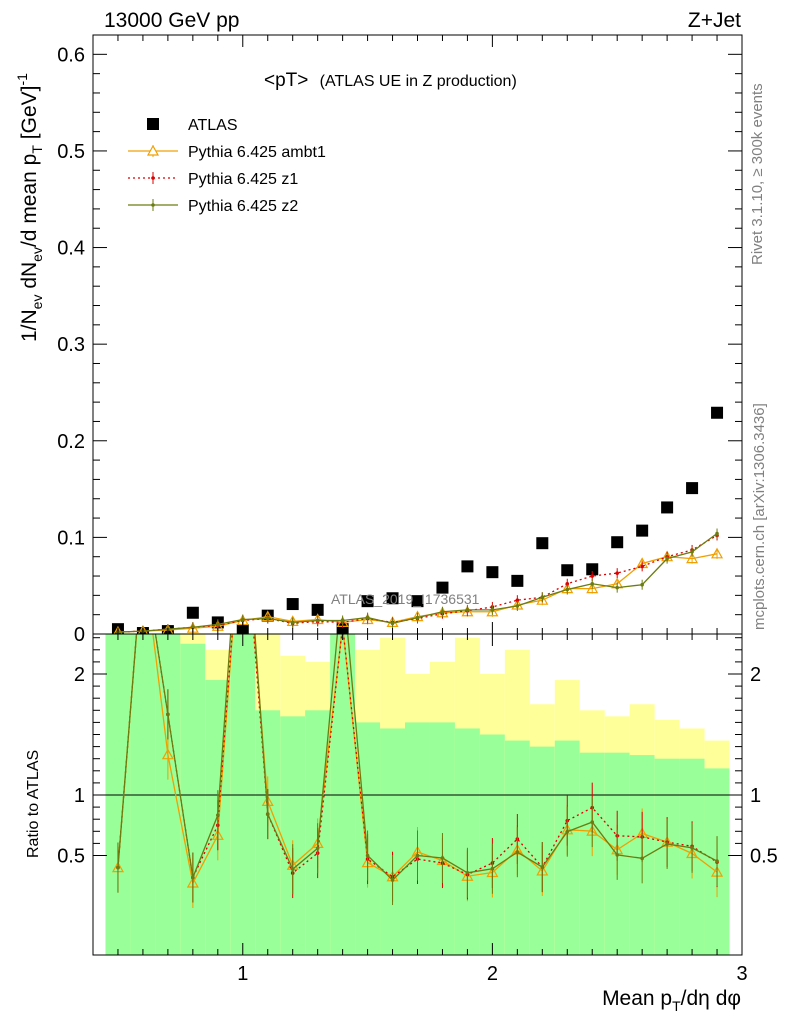 The height and width of the screenshot is (1024, 786). Describe the element at coordinates (79, 635) in the screenshot. I see `y-tick-label: 0` at that location.